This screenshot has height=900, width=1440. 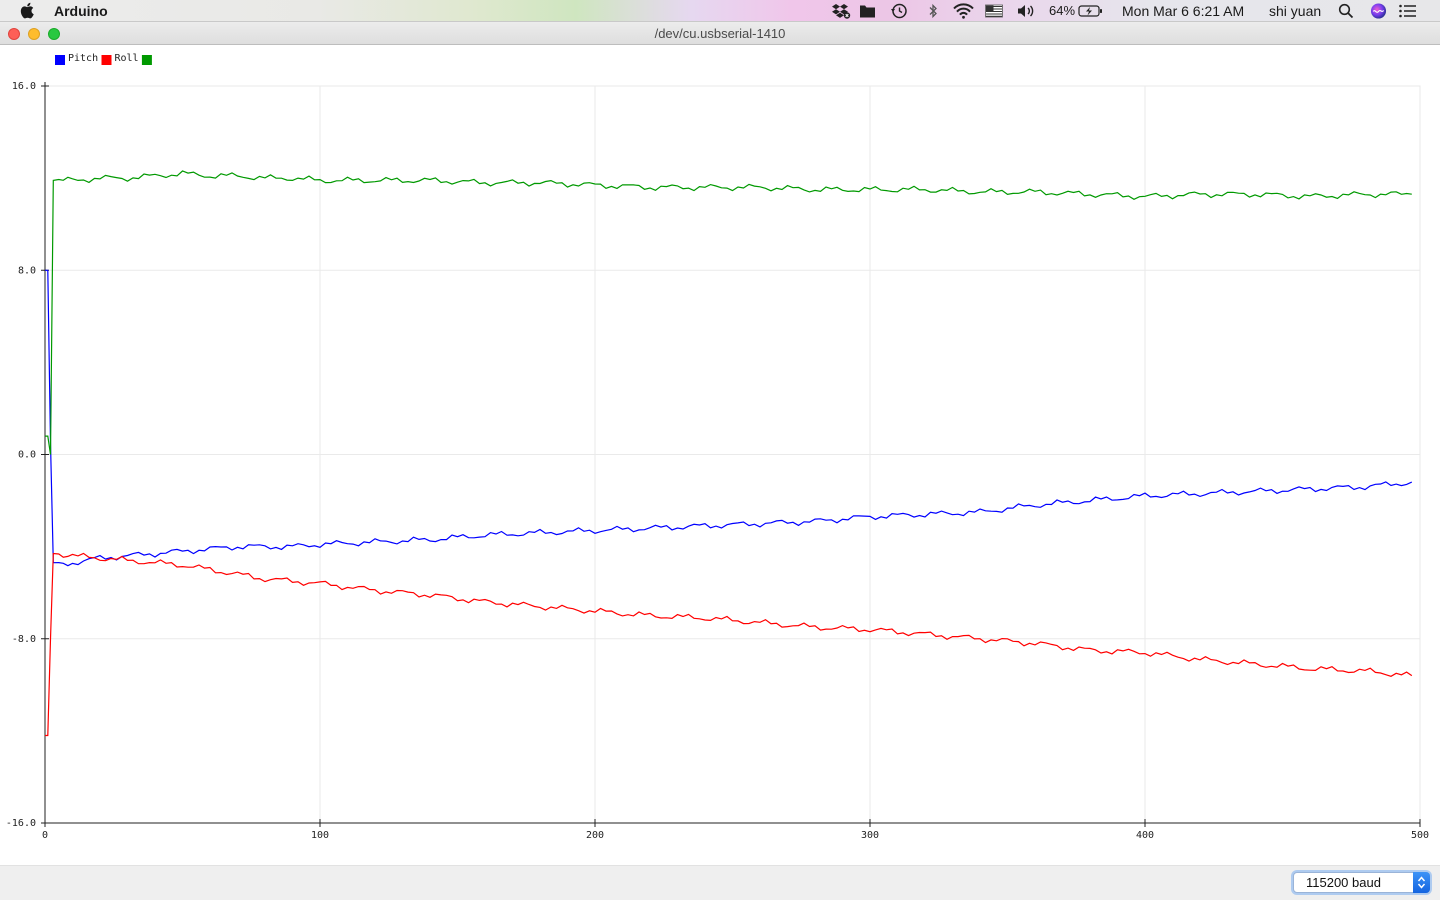 I want to click on legend-label: Pitch, so click(x=83, y=58).